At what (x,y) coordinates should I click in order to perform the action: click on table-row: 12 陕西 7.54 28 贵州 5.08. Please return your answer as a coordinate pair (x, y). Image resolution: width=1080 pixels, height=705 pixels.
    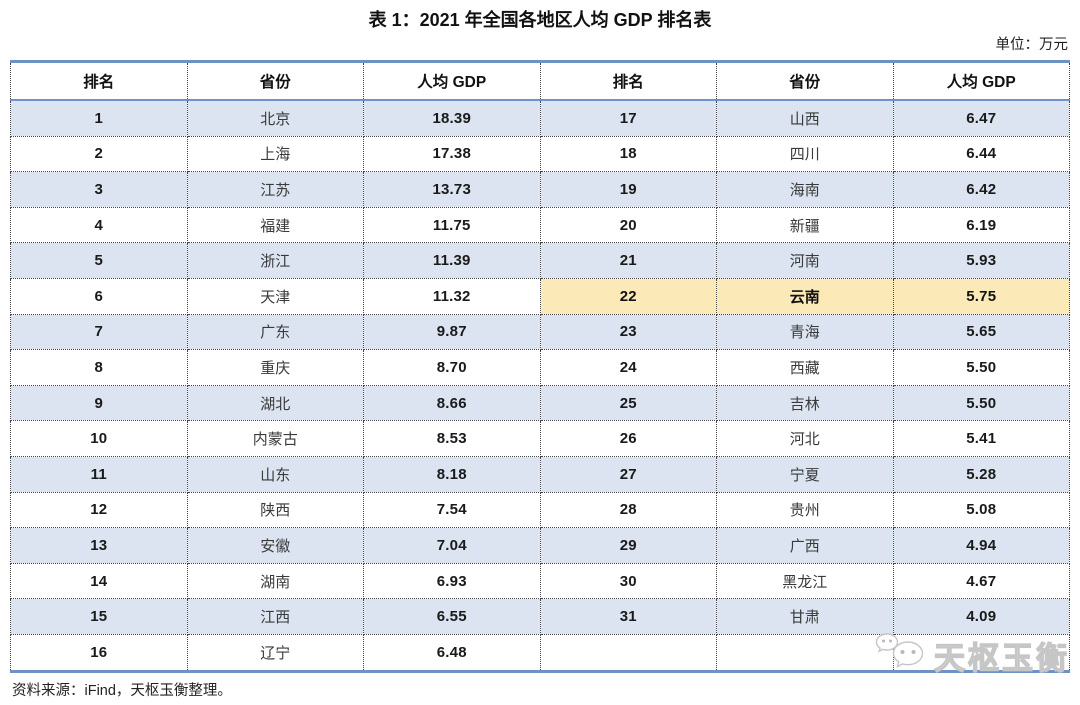
    Looking at the image, I should click on (540, 510).